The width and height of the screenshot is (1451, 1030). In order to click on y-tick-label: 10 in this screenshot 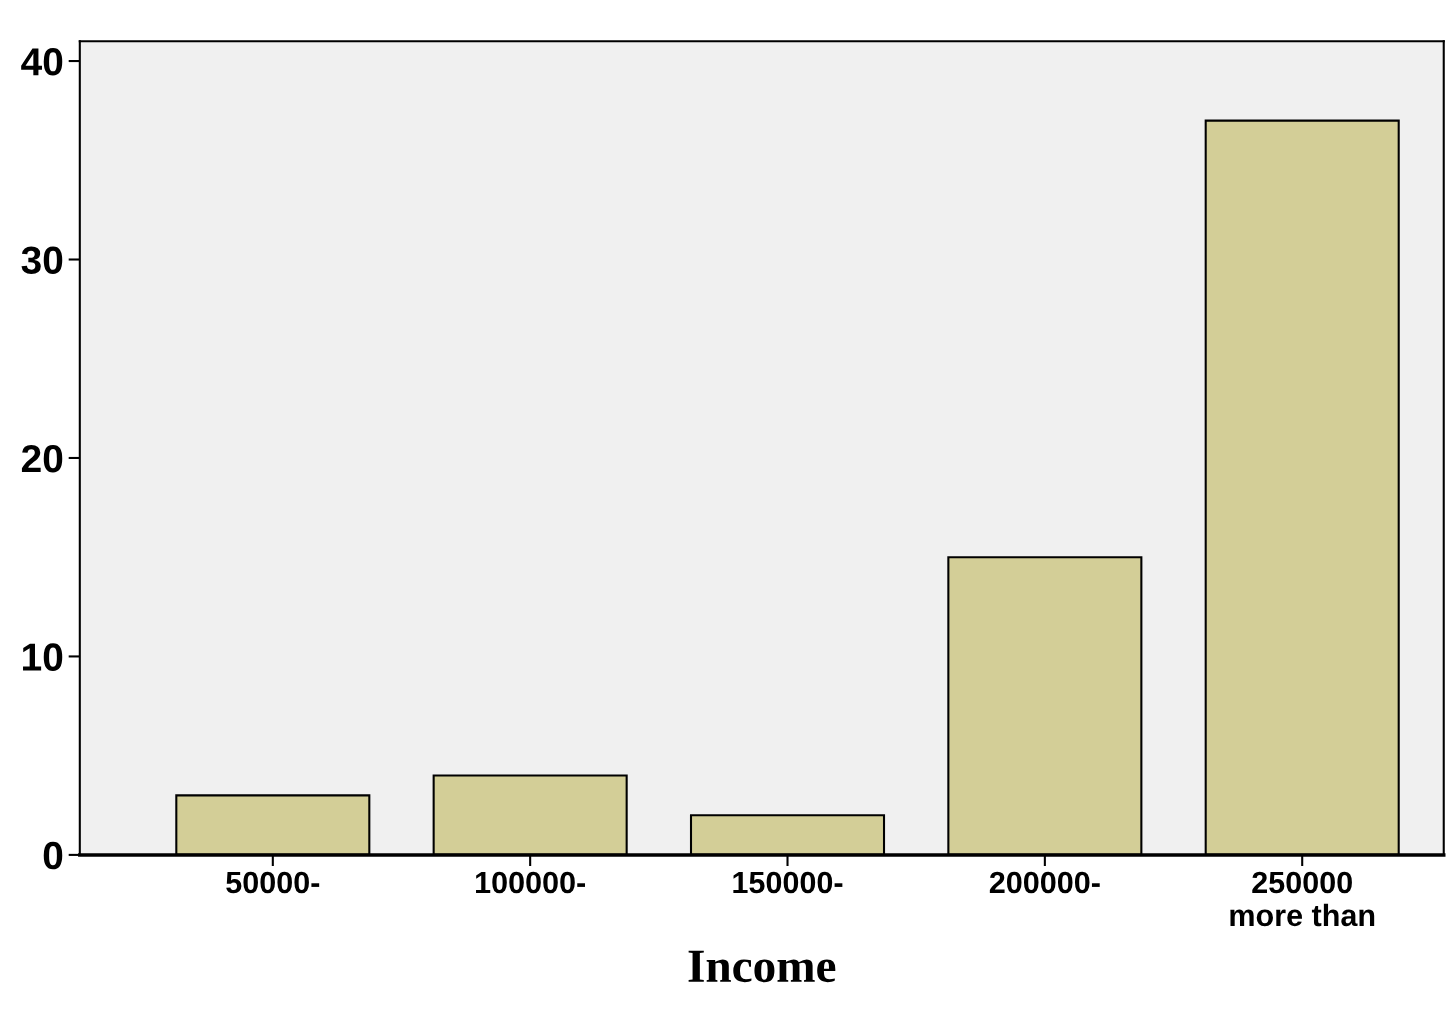, I will do `click(43, 657)`.